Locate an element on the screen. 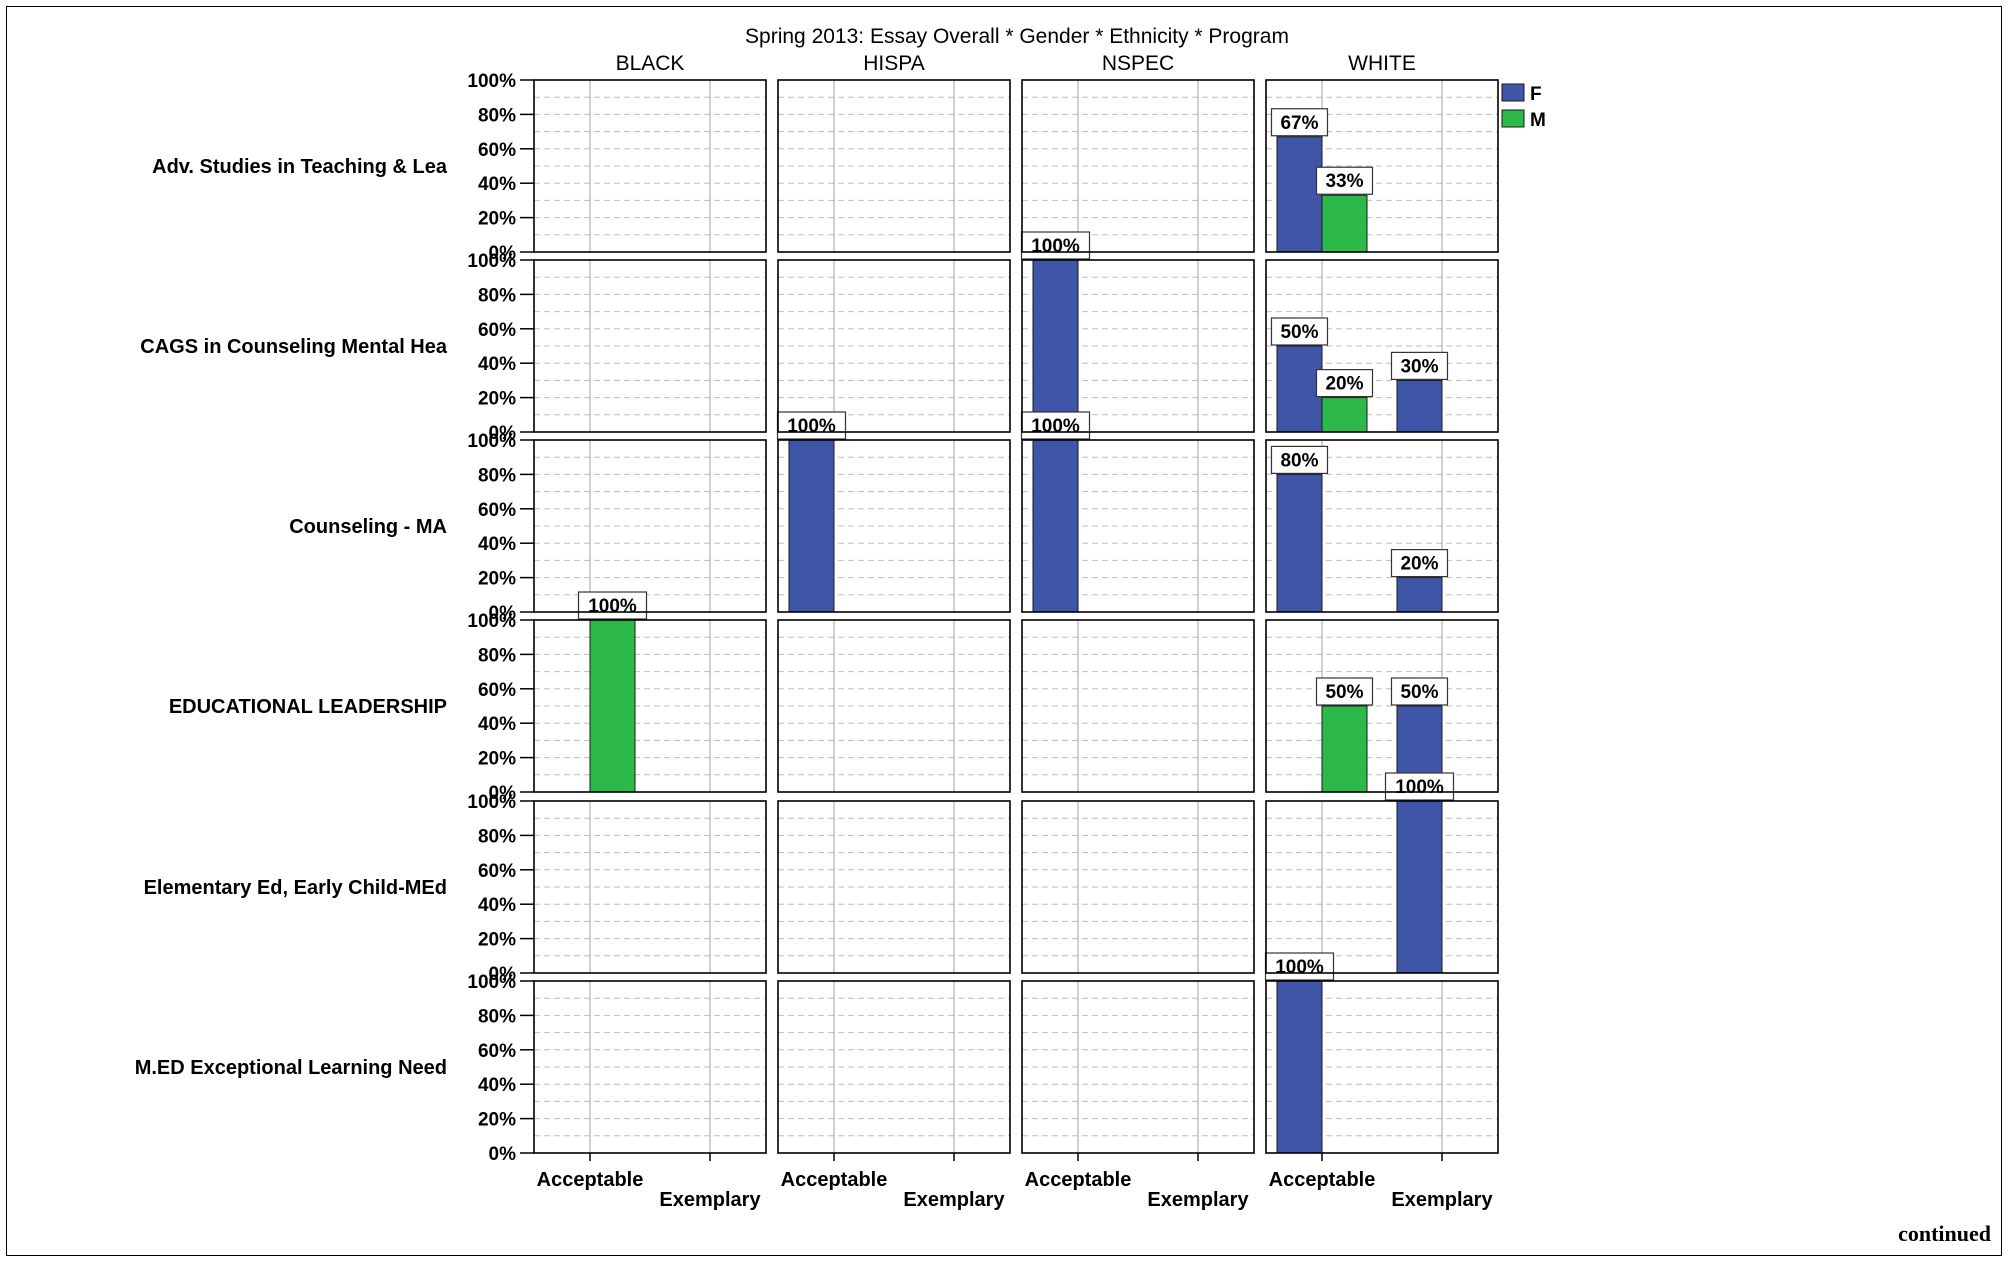 The image size is (2011, 1261). column-header-hispa: HISPA is located at coordinates (893, 63).